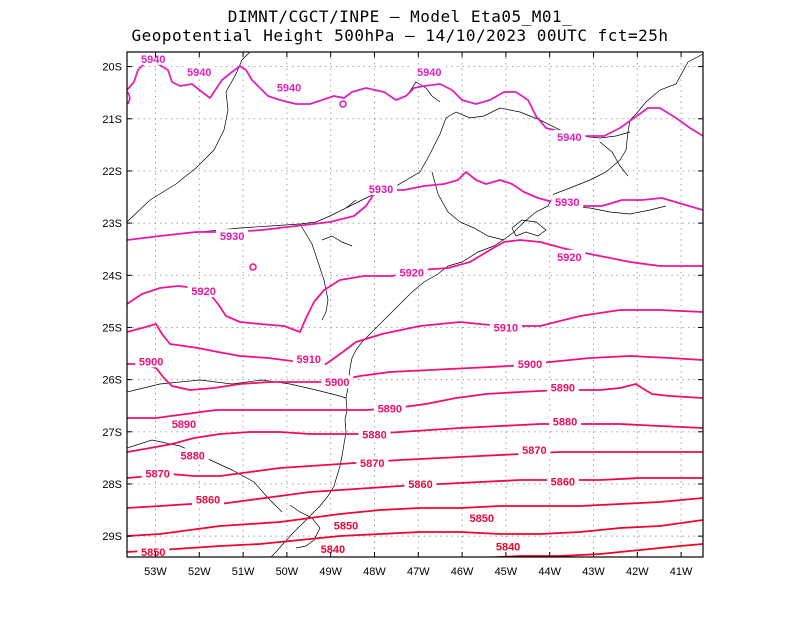 This screenshot has height=618, width=800. I want to click on lon-tick-label: 49W, so click(330, 572).